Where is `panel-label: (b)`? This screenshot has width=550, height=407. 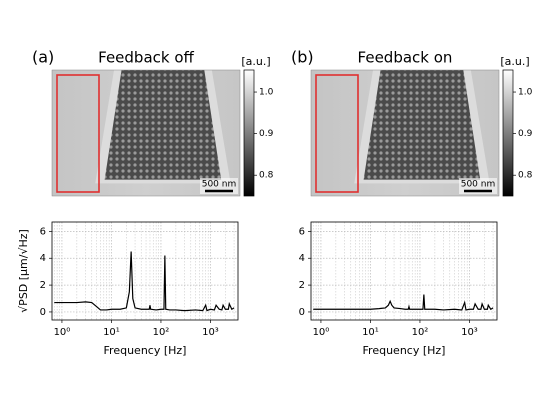
panel-label: (b) is located at coordinates (302, 57).